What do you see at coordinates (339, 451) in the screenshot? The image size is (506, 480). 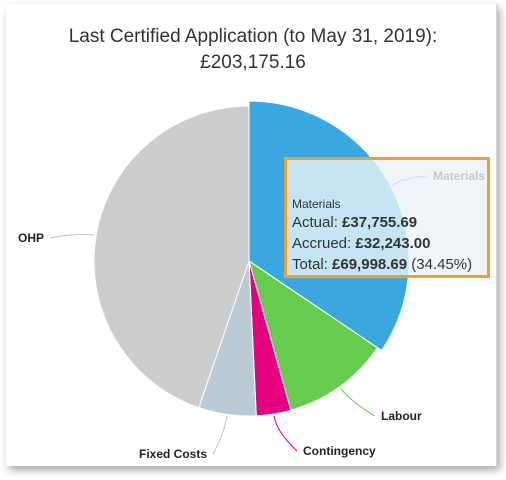 I see `pie-label-contingency: Contingency` at bounding box center [339, 451].